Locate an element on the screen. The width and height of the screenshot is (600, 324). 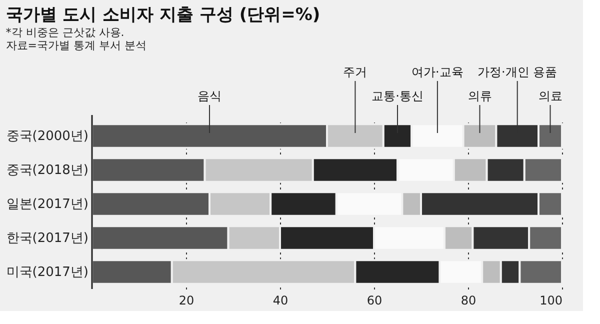
x-tick-label: 60 is located at coordinates (374, 301).